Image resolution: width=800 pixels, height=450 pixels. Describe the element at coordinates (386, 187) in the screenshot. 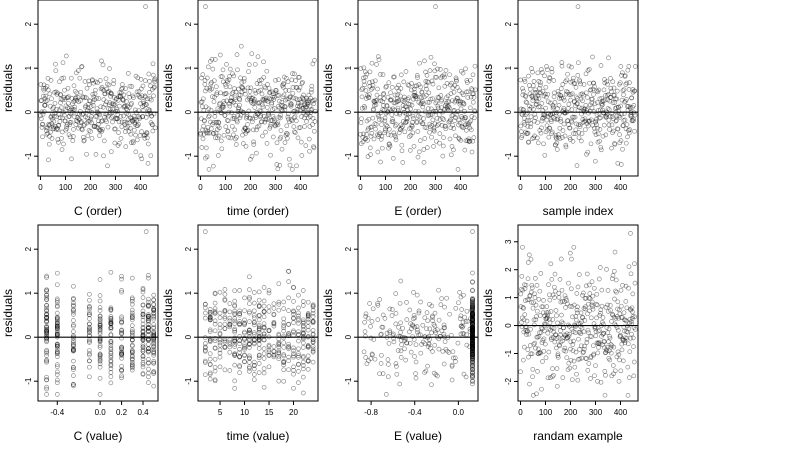

I see `x-tick-label: 100` at that location.